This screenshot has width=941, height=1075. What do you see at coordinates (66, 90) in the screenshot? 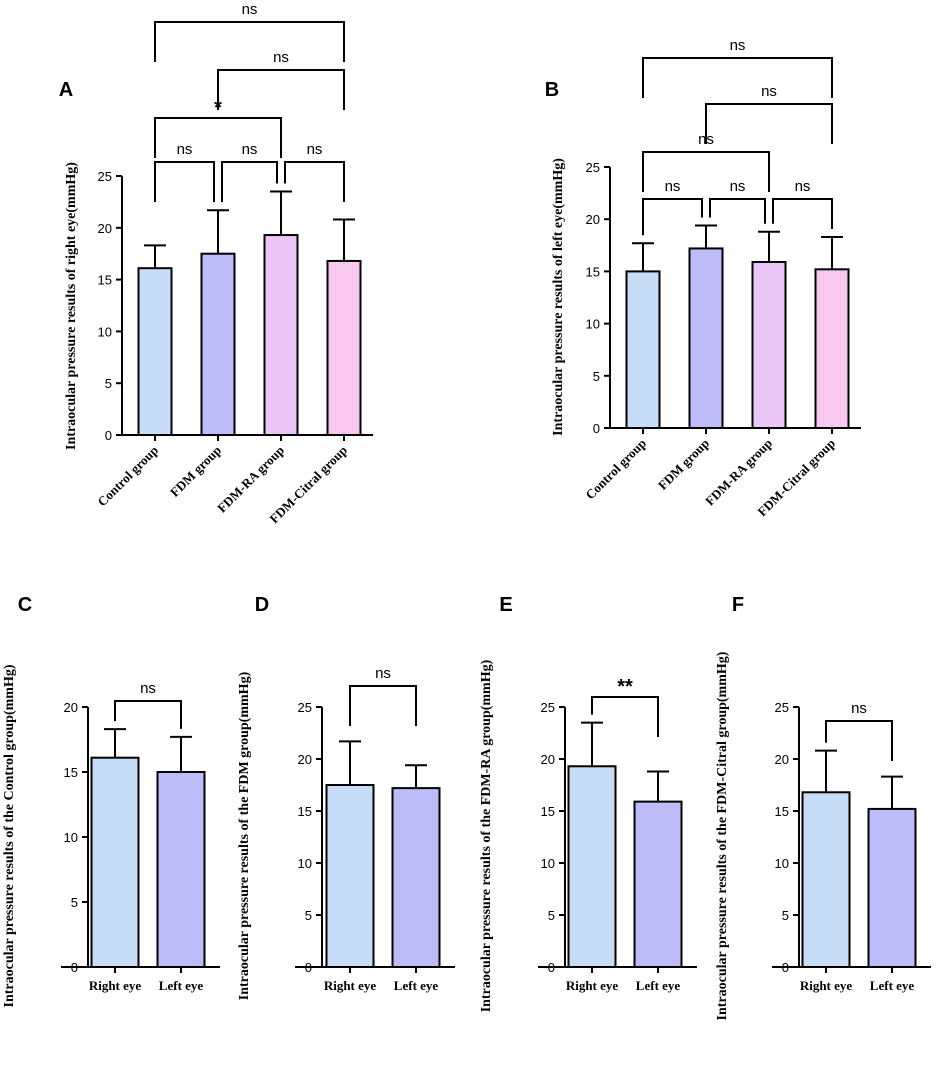
I see `panel-letter: A` at bounding box center [66, 90].